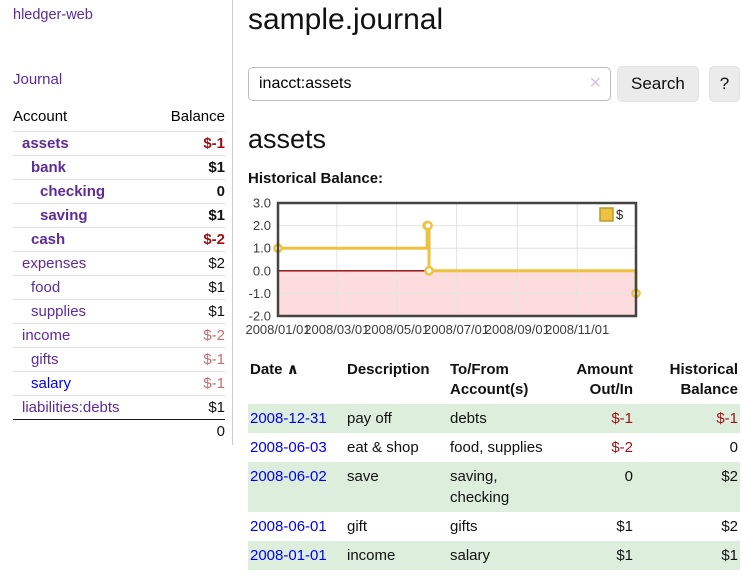  What do you see at coordinates (46, 287) in the screenshot?
I see `account-link: food` at bounding box center [46, 287].